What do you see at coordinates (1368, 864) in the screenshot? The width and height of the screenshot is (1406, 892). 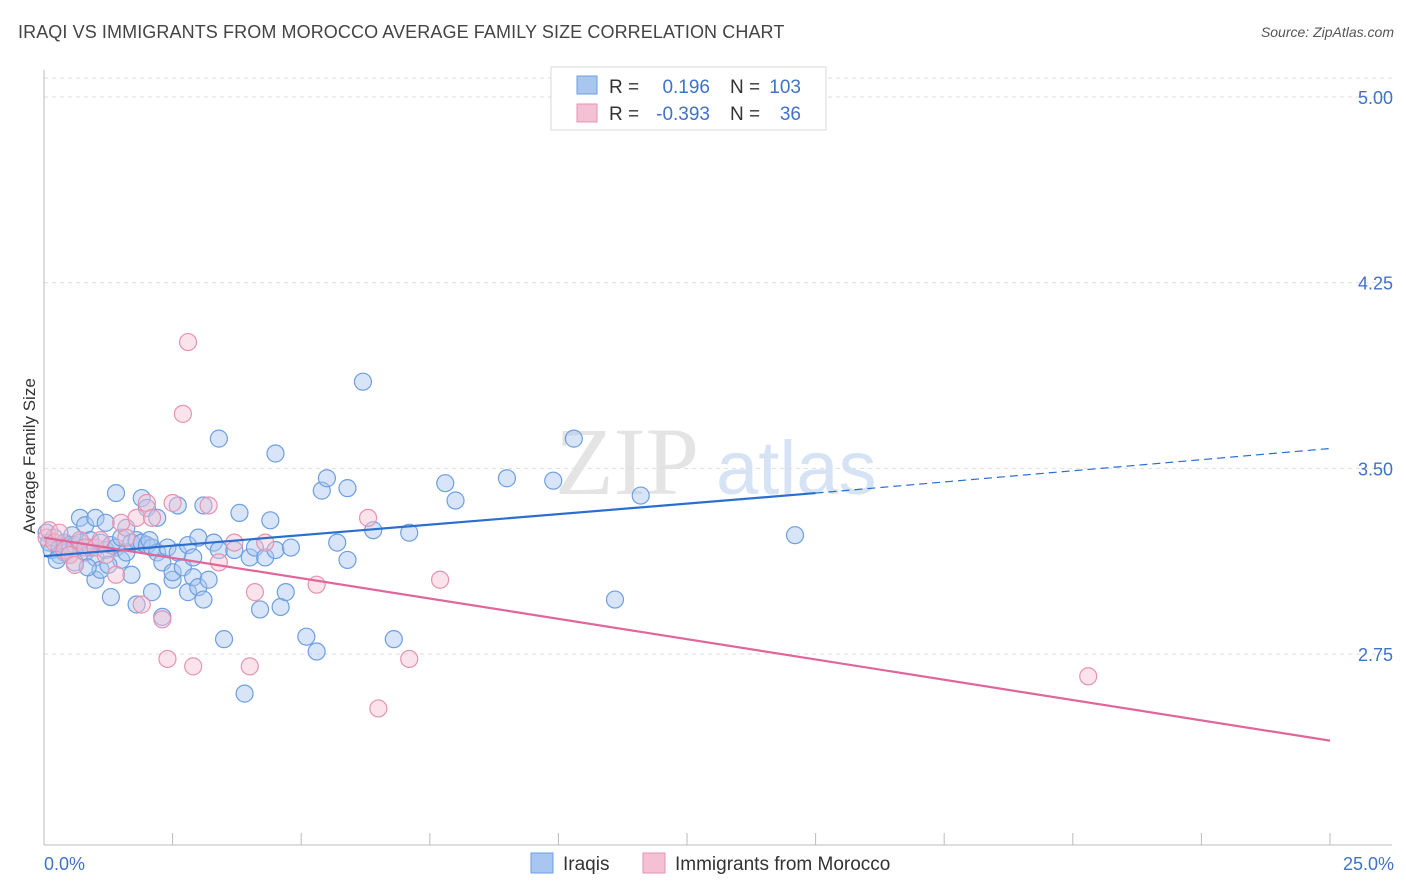 I see `x-tick-label-max: 25.0%` at bounding box center [1368, 864].